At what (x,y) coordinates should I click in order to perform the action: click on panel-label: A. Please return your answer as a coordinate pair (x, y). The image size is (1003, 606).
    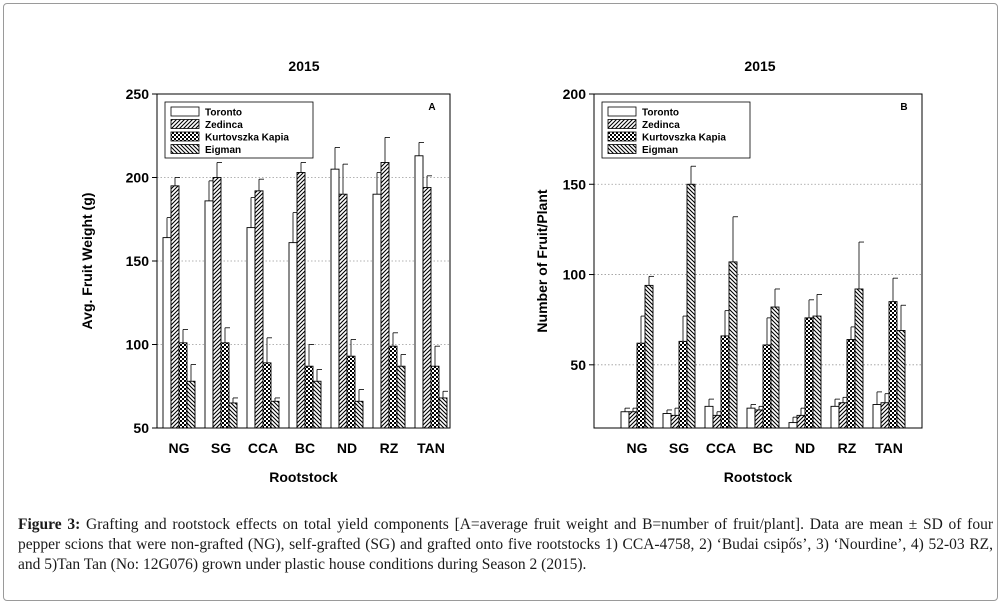
    Looking at the image, I should click on (431, 107).